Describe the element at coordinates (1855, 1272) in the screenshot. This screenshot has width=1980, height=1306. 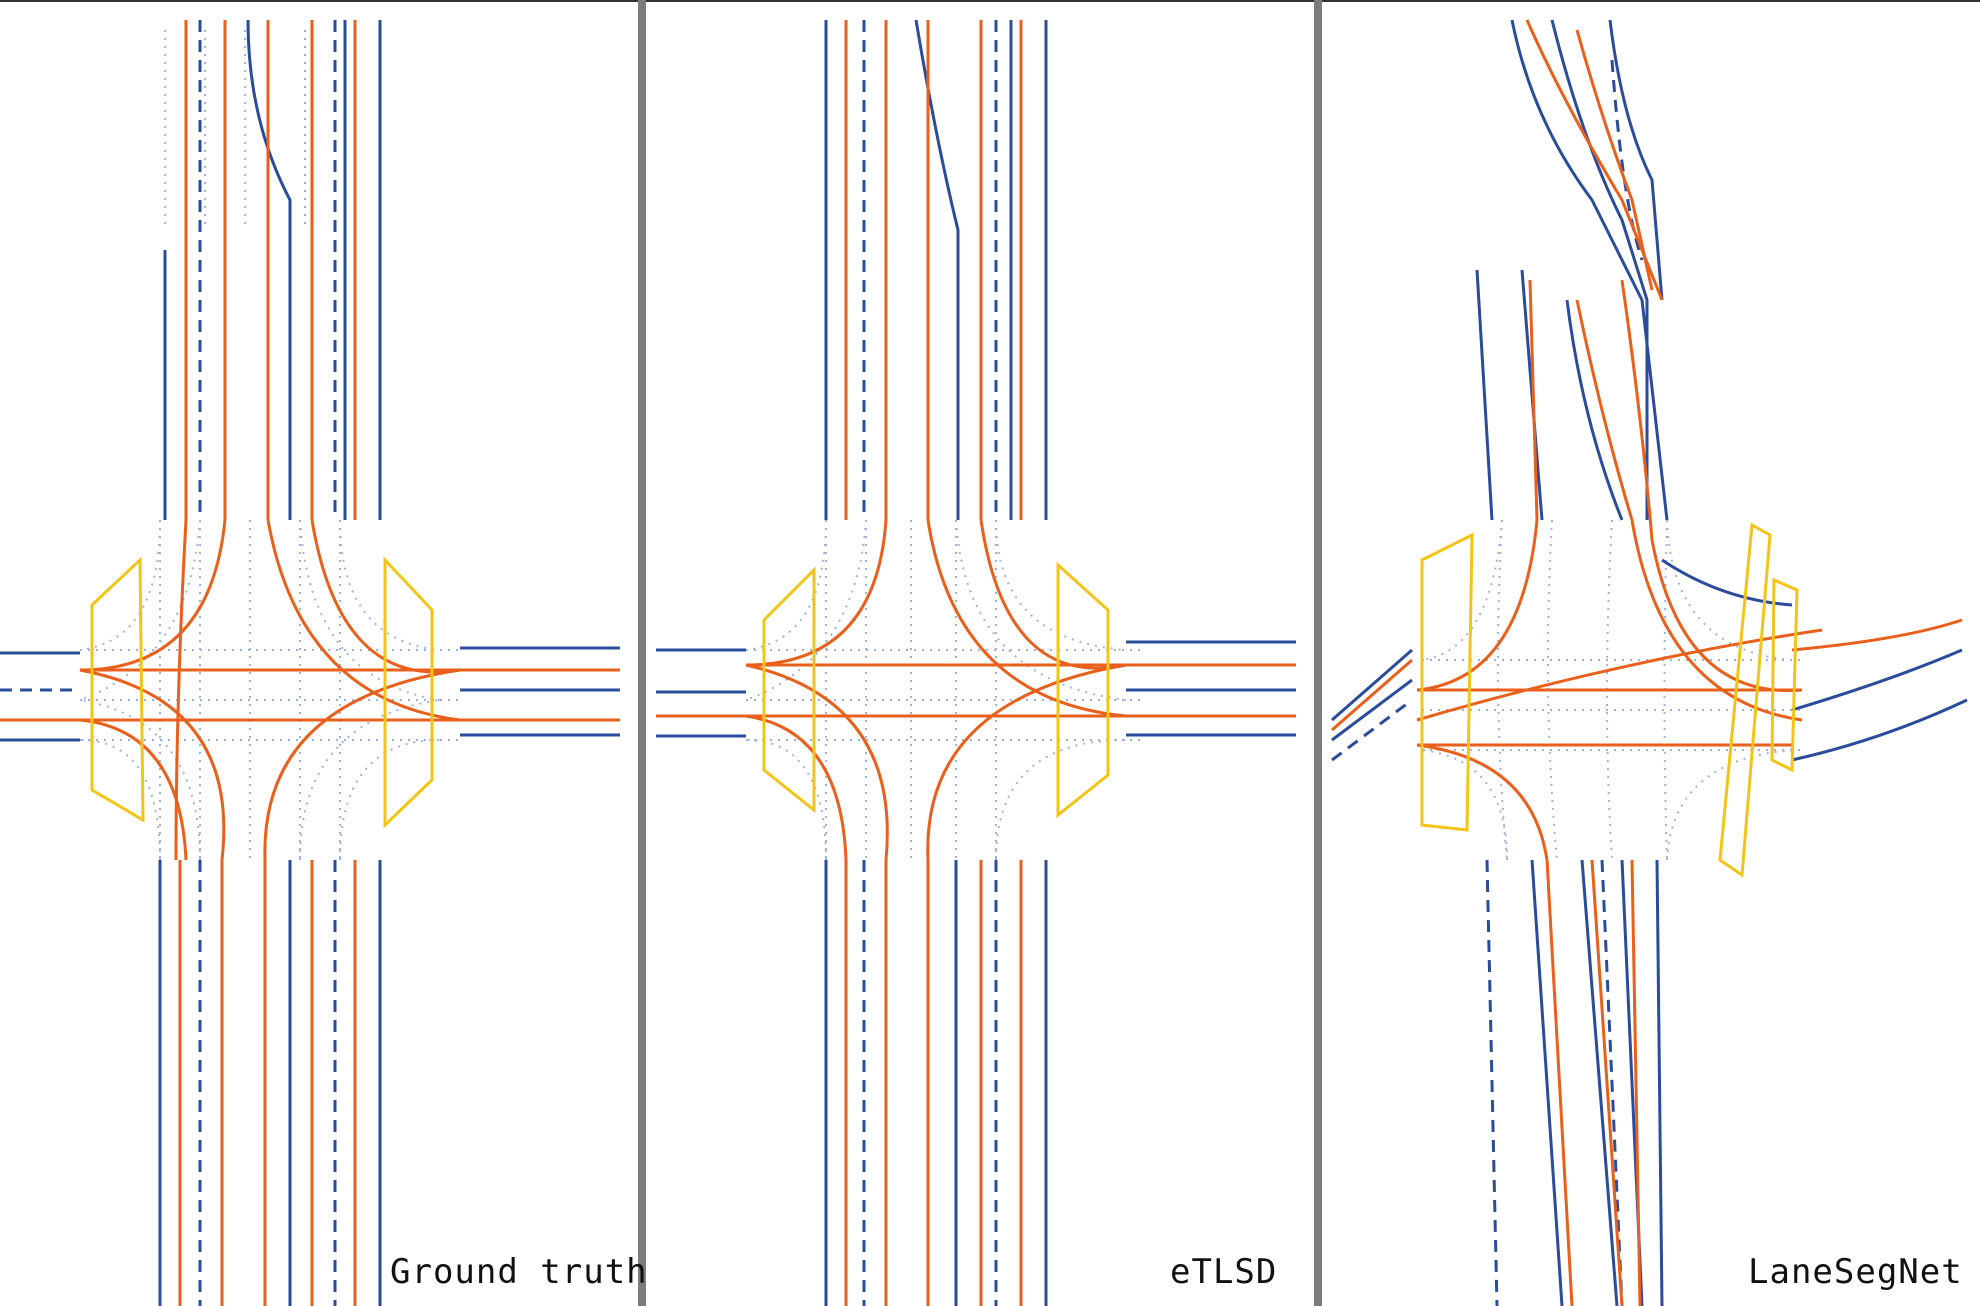
I see `panel-label-lanesegnet: LaneSegNet` at that location.